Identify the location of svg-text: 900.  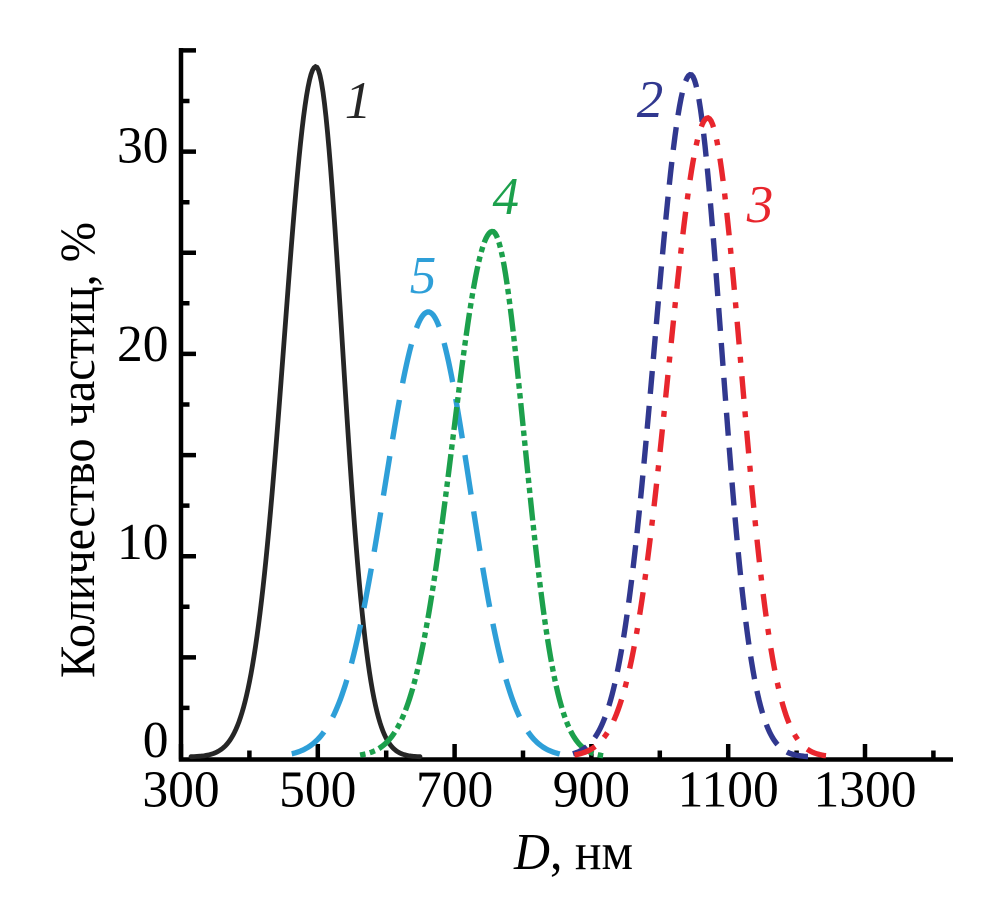
(591, 790).